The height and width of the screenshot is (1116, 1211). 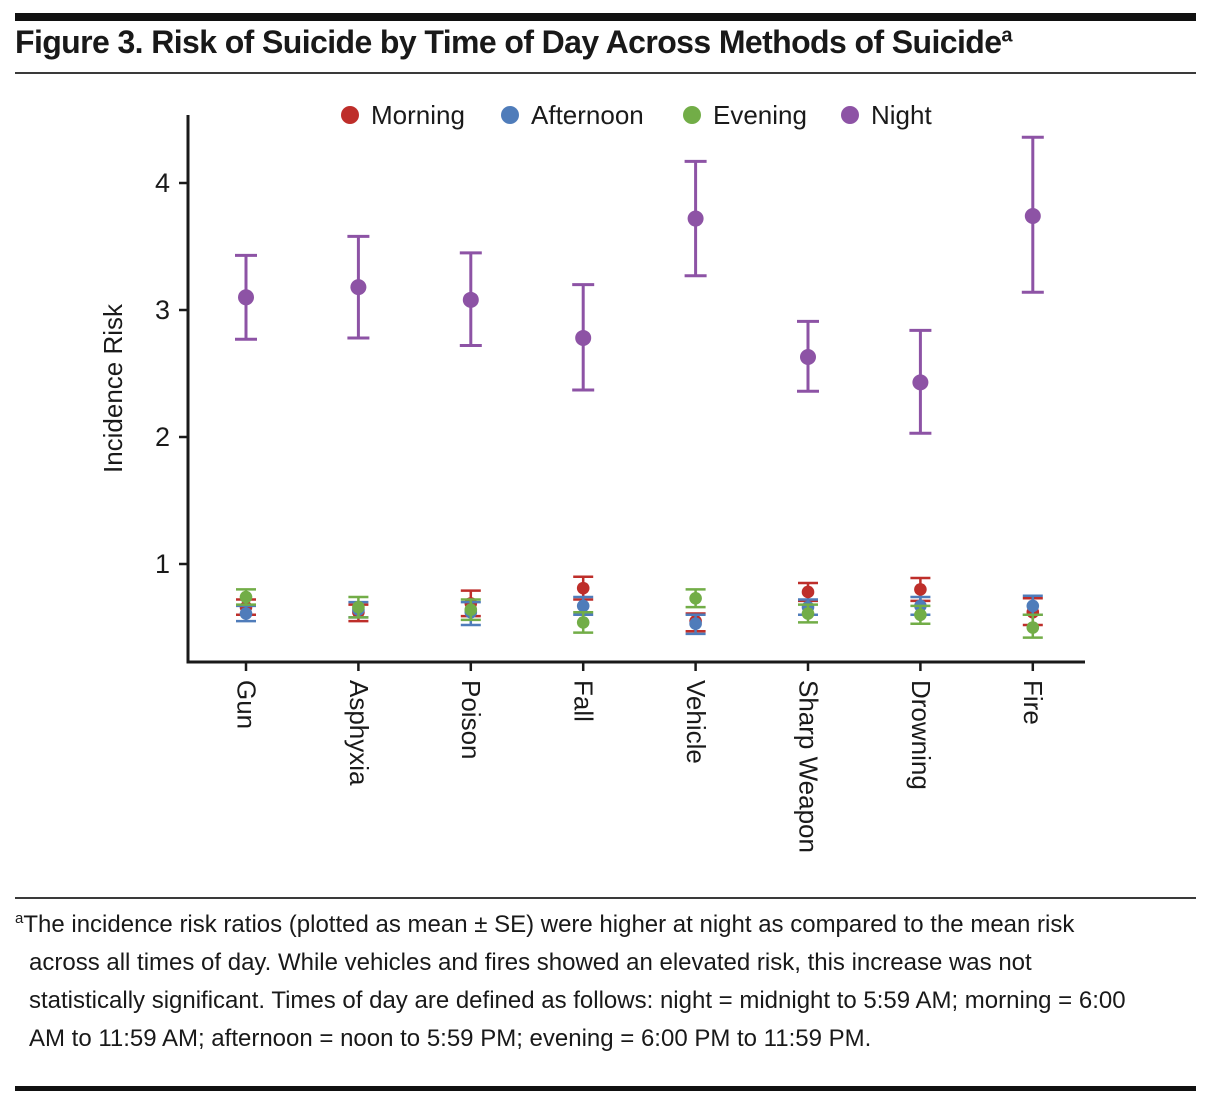 I want to click on y-tick-label: 4, so click(x=162, y=183).